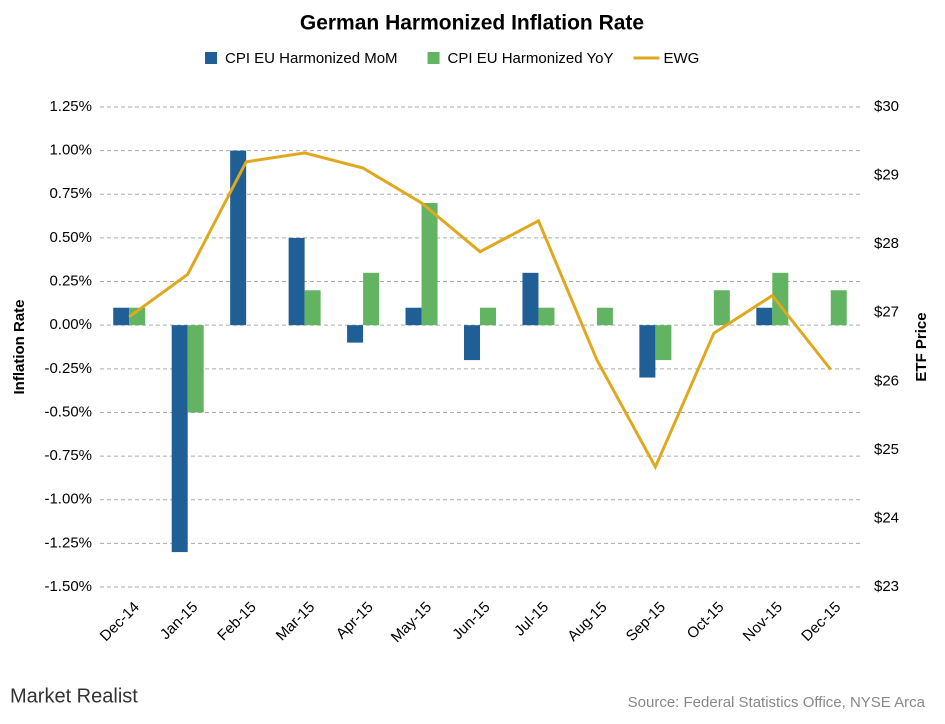 This screenshot has height=724, width=945. I want to click on x-tick-label: Jun-15, so click(471, 621).